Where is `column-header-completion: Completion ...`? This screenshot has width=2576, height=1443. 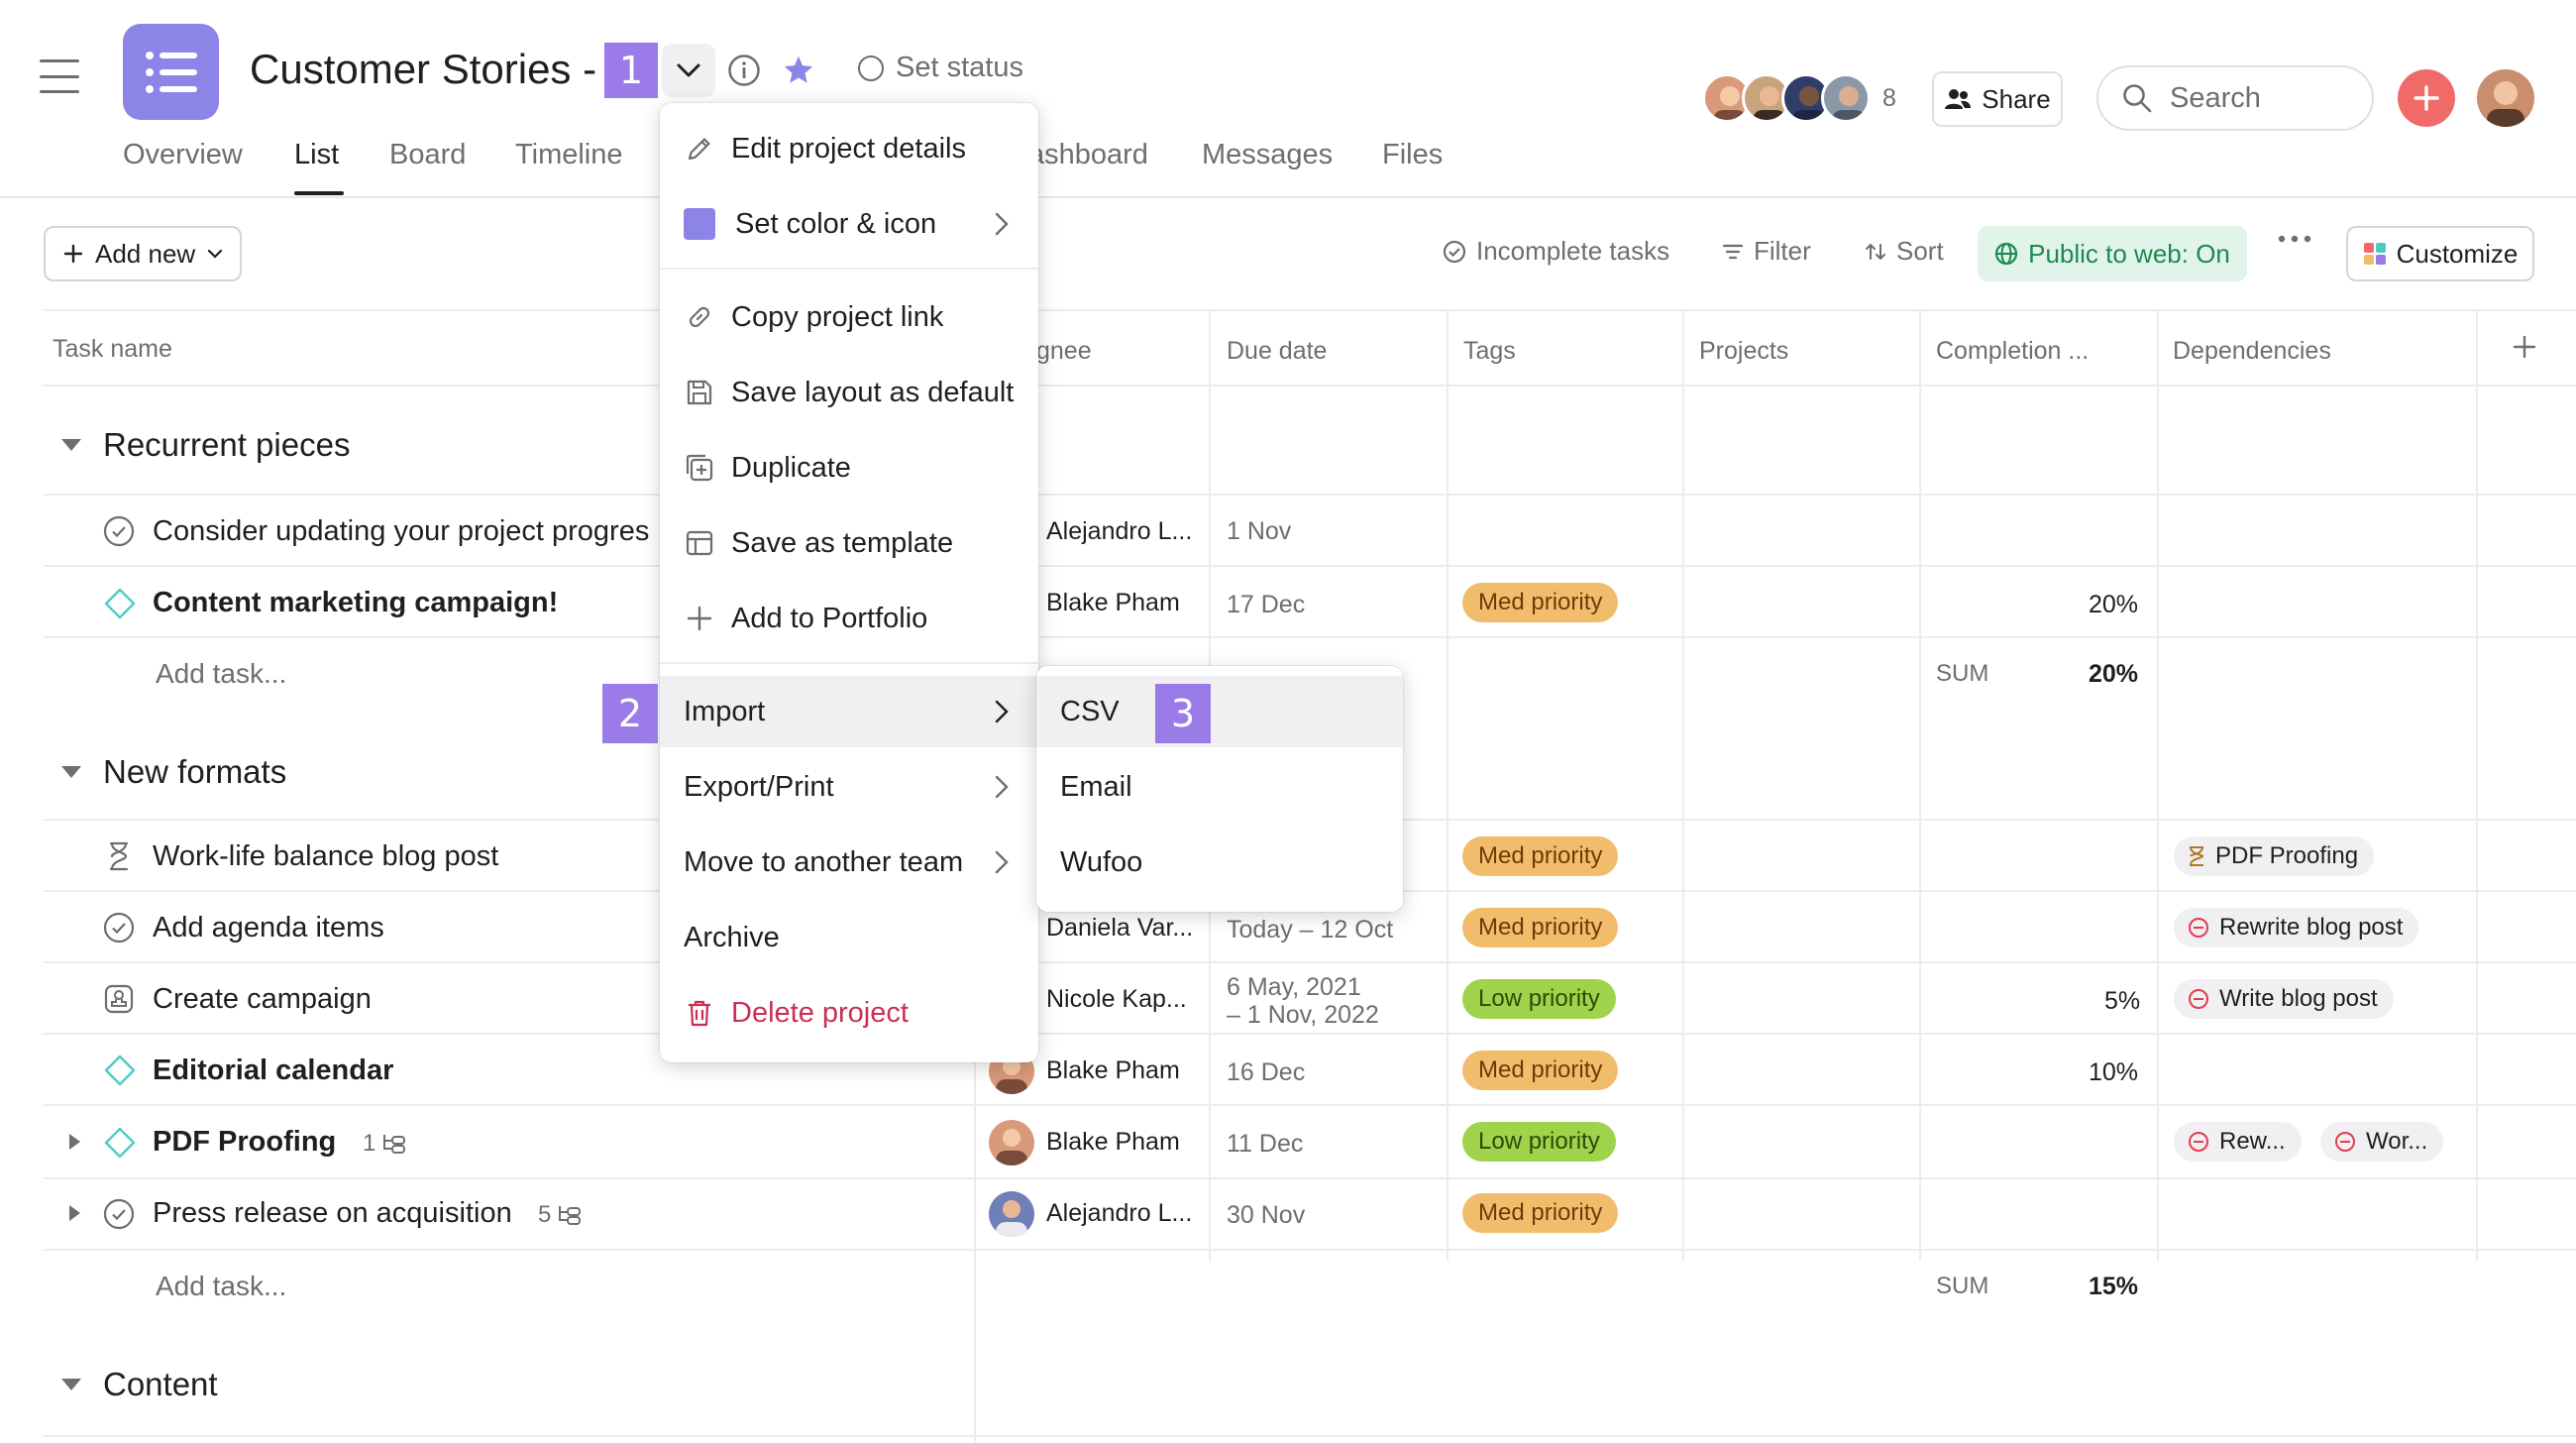 column-header-completion: Completion ... is located at coordinates (2013, 351).